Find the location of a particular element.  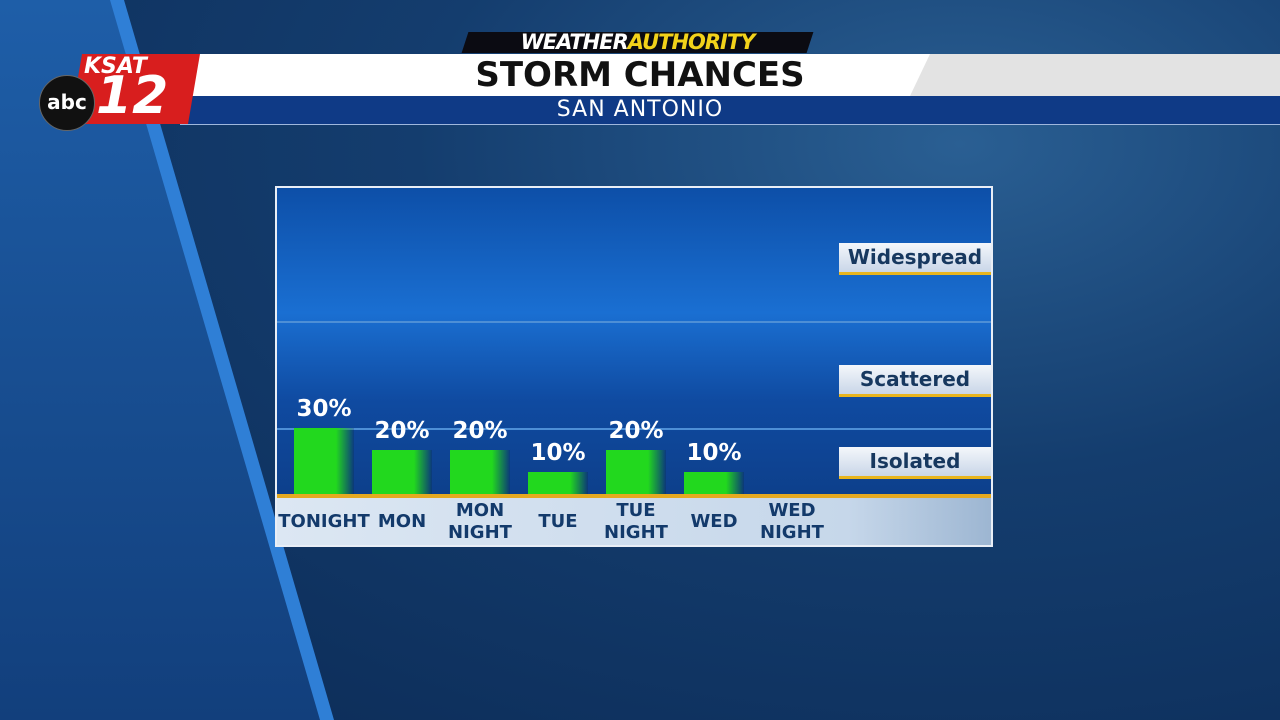

baseline is located at coordinates (634, 496).